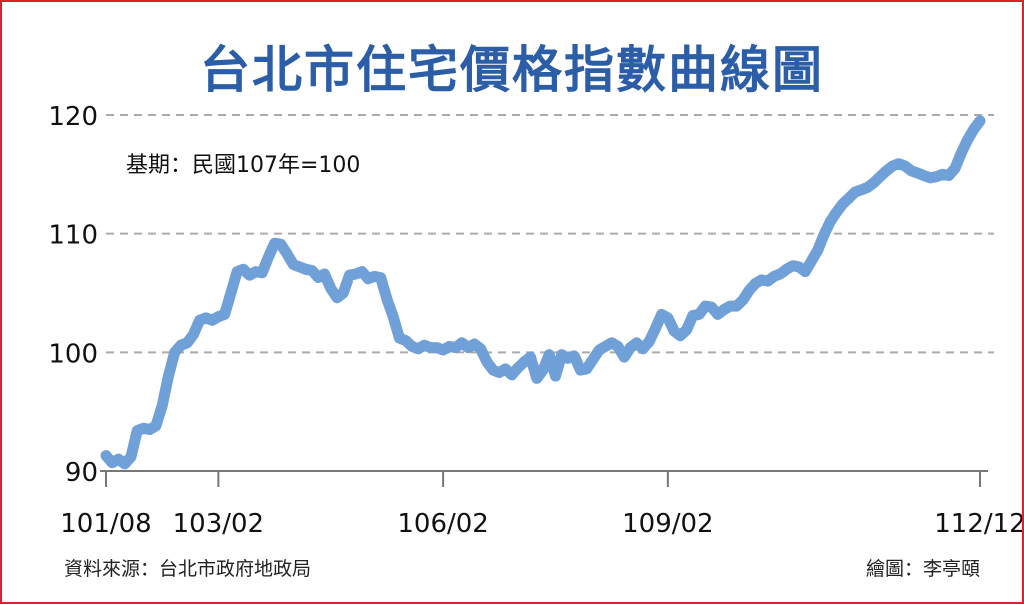 The width and height of the screenshot is (1024, 604). Describe the element at coordinates (188, 569) in the screenshot. I see `source-note: 資料來源：台北市政府地政局` at that location.